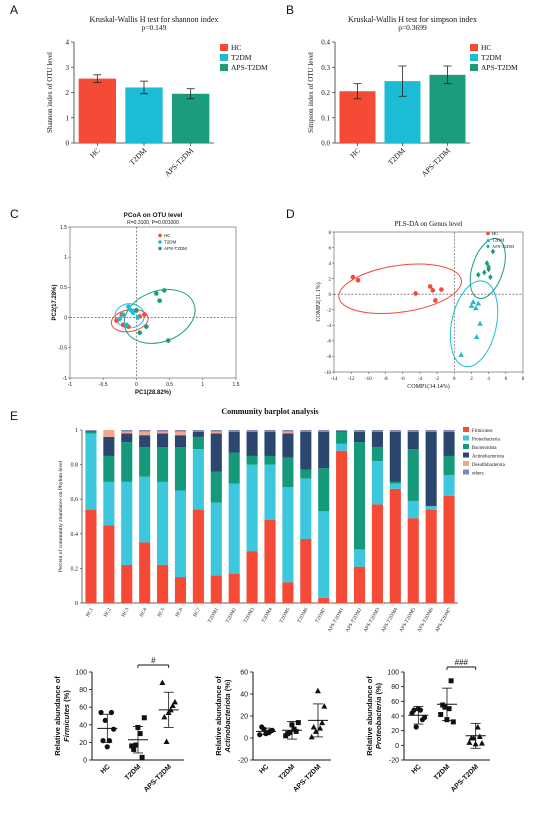 This screenshot has height=824, width=550. I want to click on panel-label: E, so click(14, 416).